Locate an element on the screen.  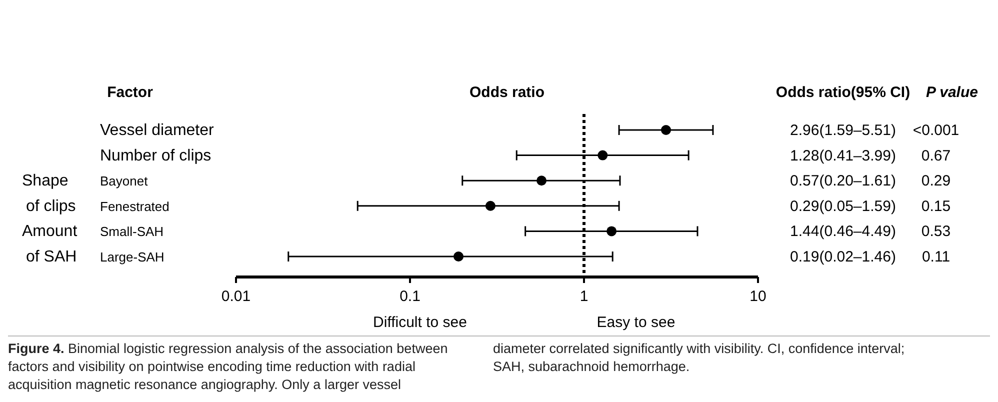
y-tick-label: Small-SAH is located at coordinates (132, 232).